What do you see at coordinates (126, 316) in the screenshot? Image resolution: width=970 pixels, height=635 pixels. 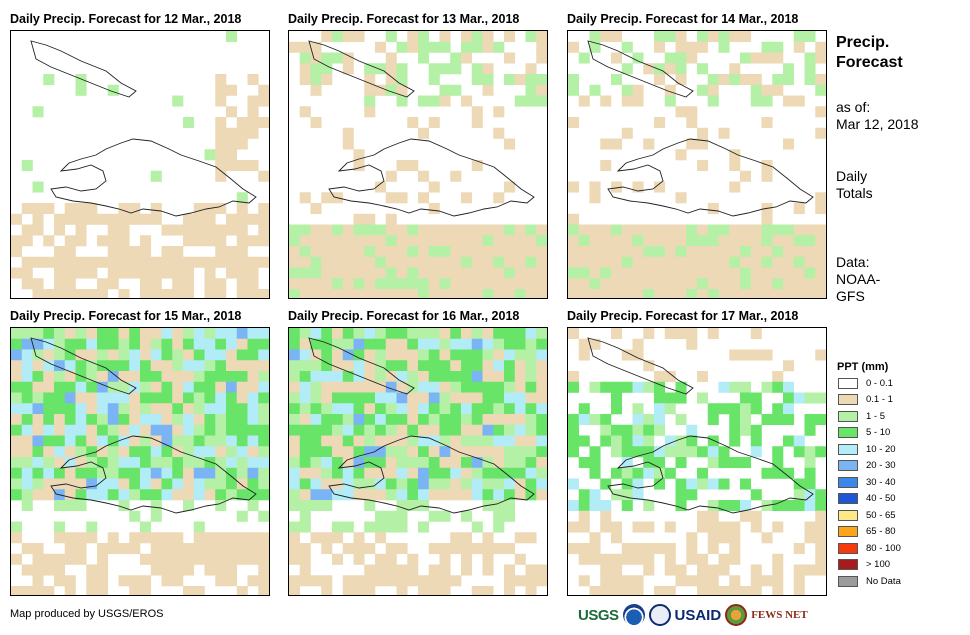 I see `panel-title-4: Daily Precip. Forecast for 15 Mar., 2018` at bounding box center [126, 316].